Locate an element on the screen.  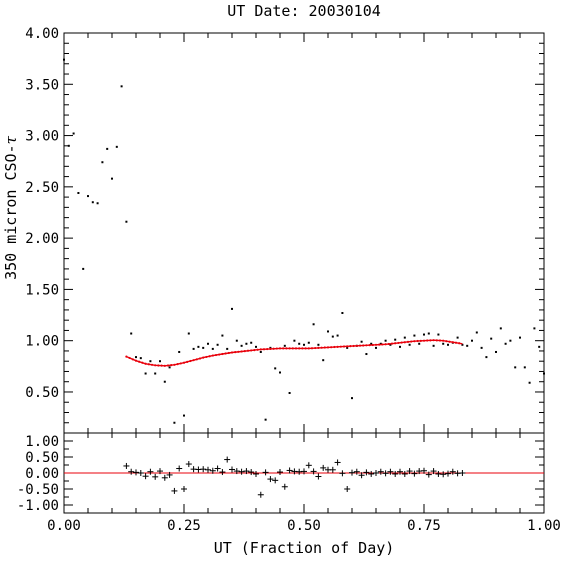
y-tick-label: 2.00 is located at coordinates (42, 239).